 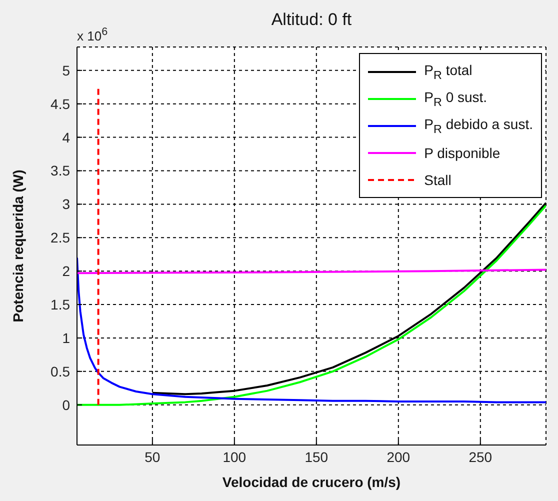 I want to click on x-tick-label: 100, so click(x=234, y=456).